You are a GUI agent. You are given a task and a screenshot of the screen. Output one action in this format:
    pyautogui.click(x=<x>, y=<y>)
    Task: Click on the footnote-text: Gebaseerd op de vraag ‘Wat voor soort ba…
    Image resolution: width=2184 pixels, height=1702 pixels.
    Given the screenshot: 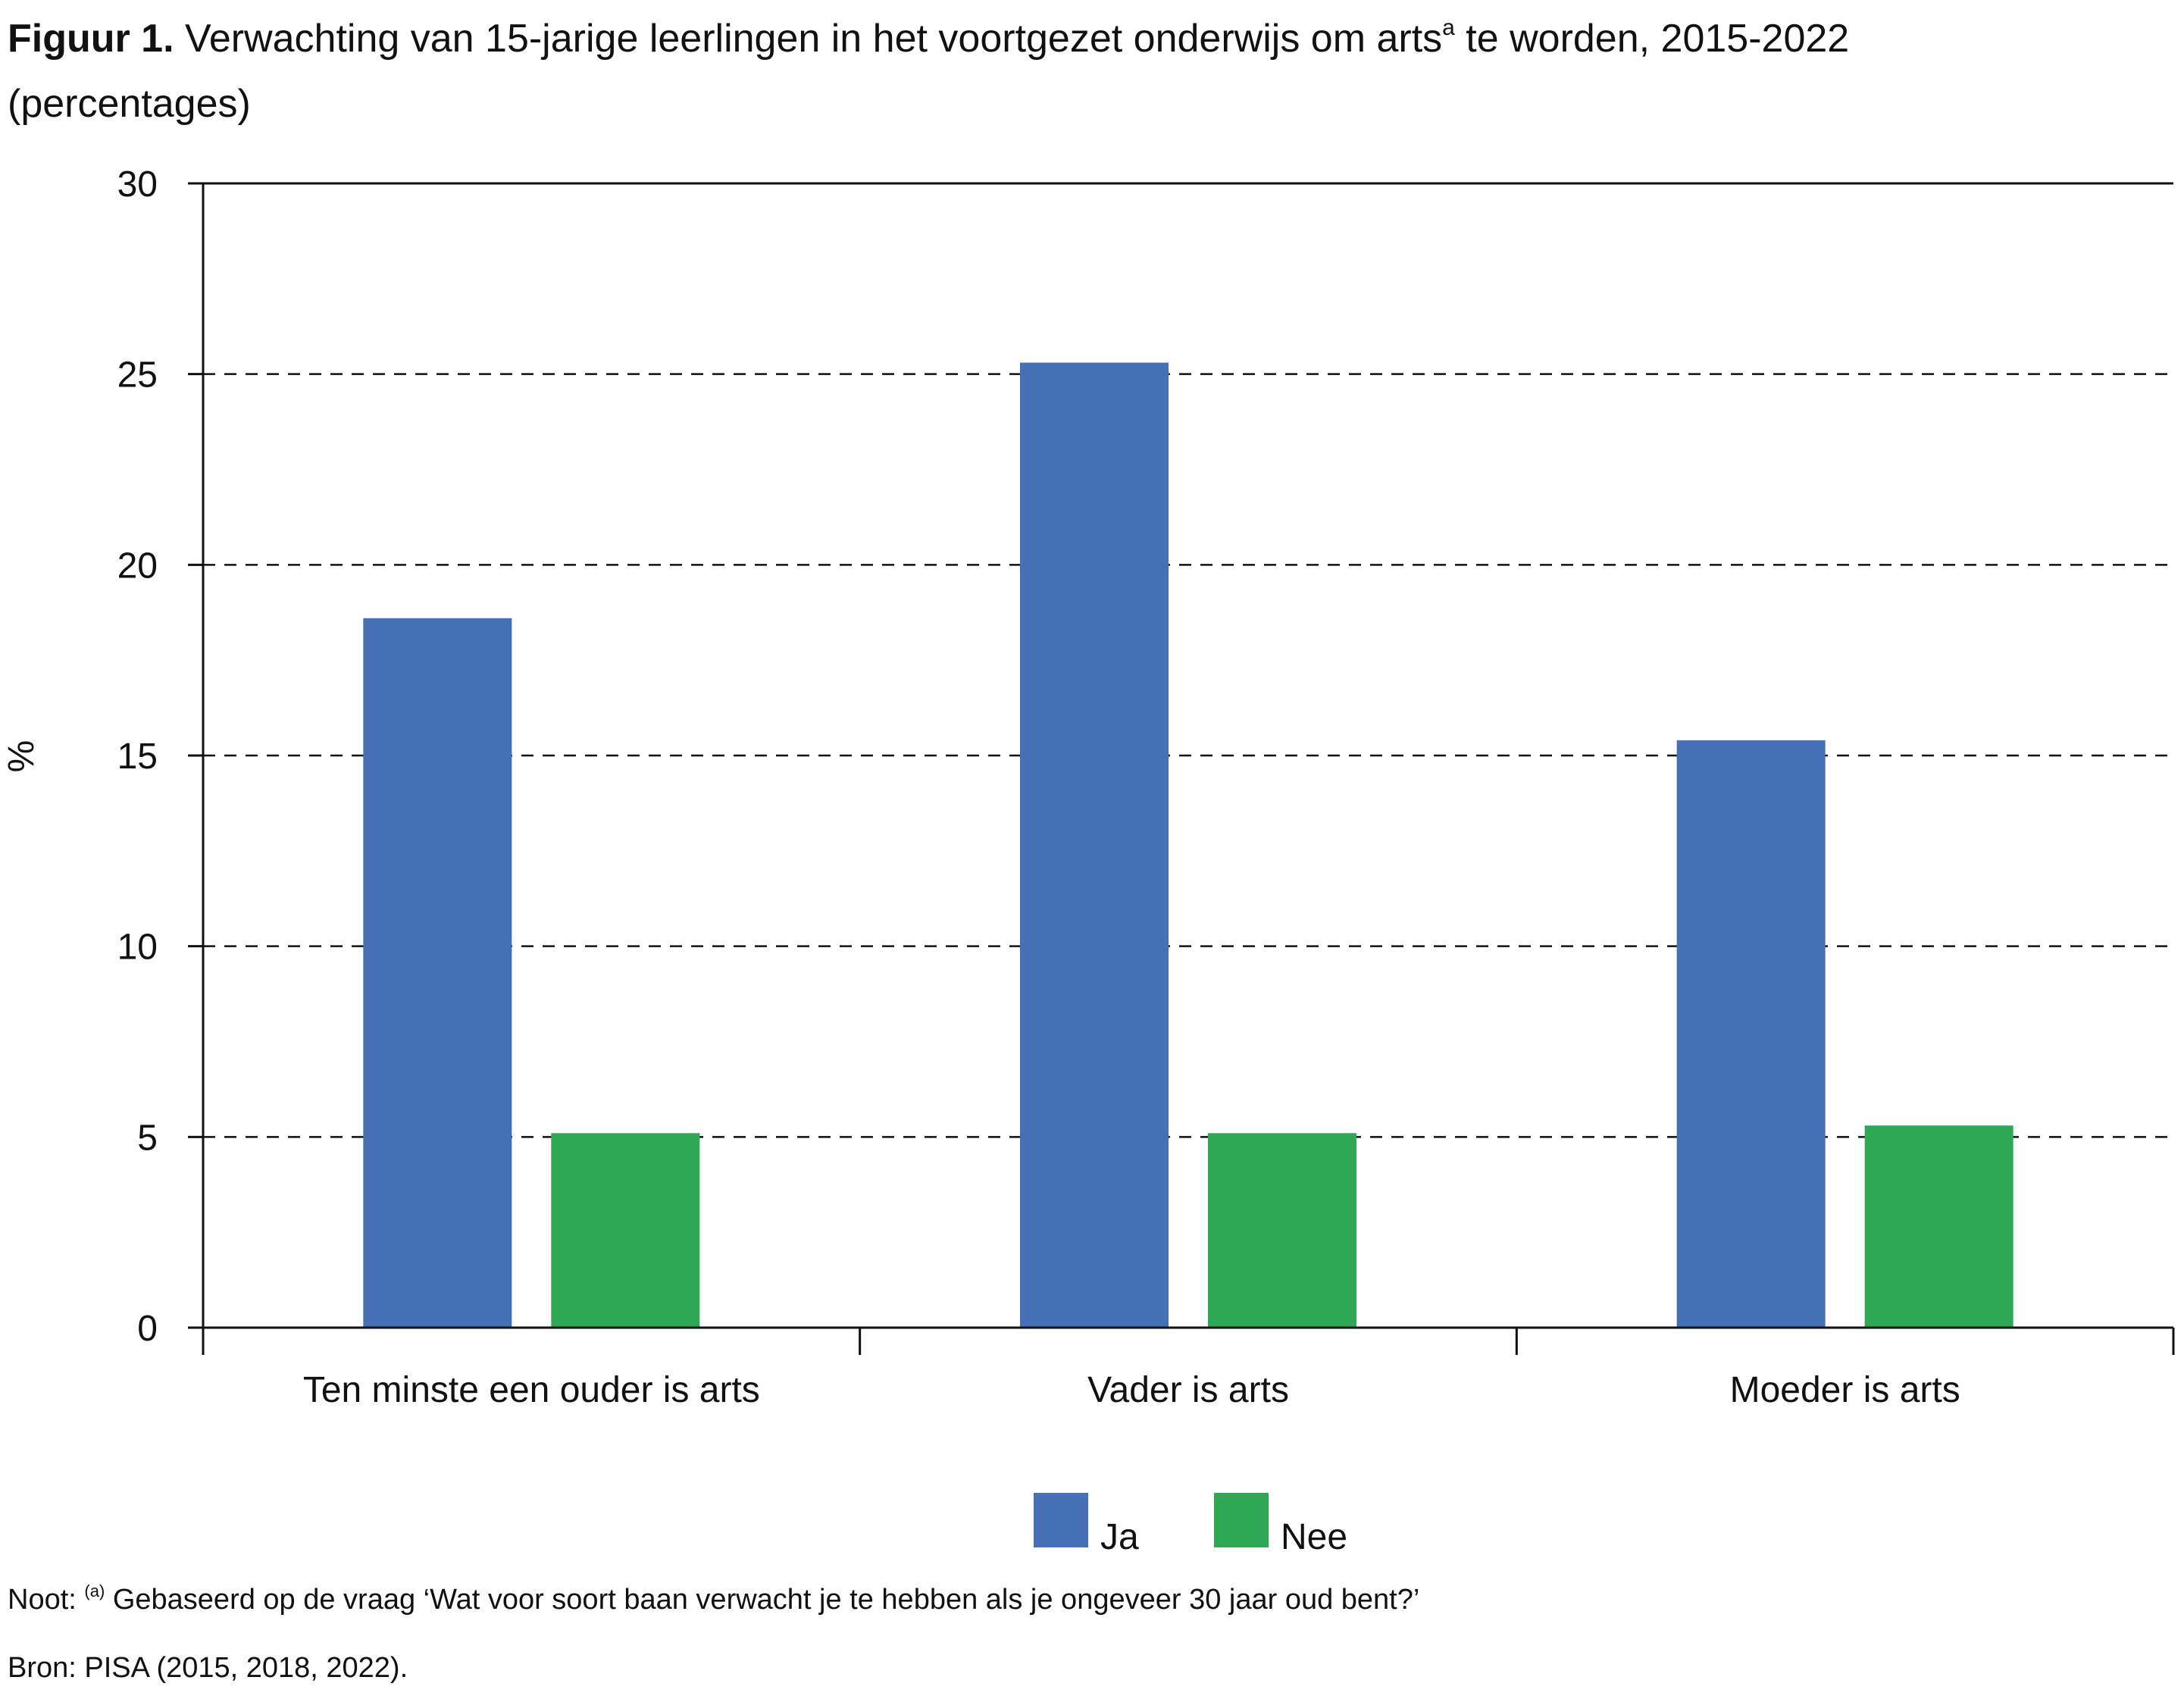 What is the action you would take?
    pyautogui.click(x=762, y=1600)
    